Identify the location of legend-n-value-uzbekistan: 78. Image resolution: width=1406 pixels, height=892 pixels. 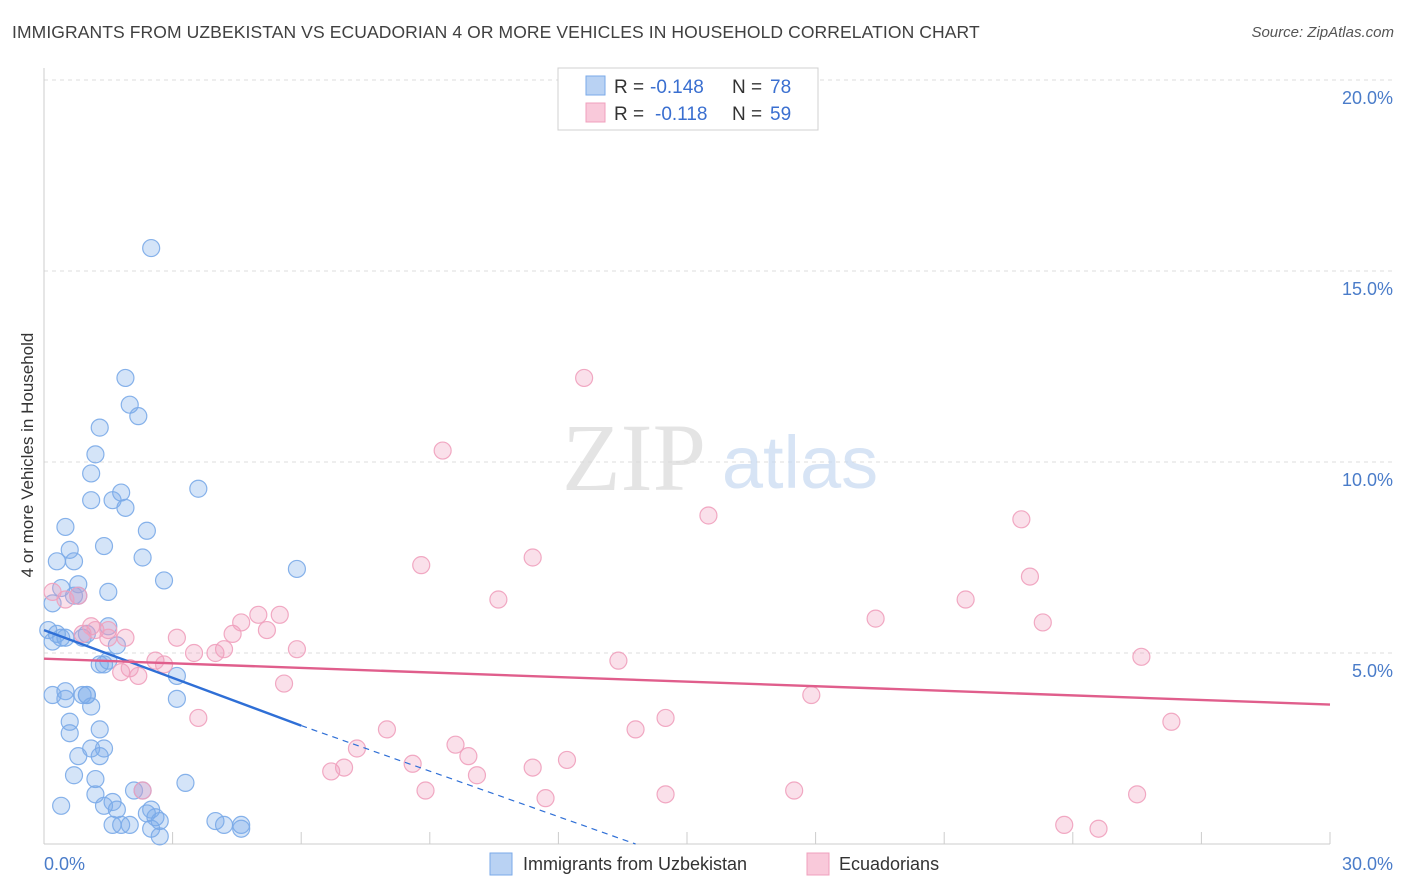
(780, 87).